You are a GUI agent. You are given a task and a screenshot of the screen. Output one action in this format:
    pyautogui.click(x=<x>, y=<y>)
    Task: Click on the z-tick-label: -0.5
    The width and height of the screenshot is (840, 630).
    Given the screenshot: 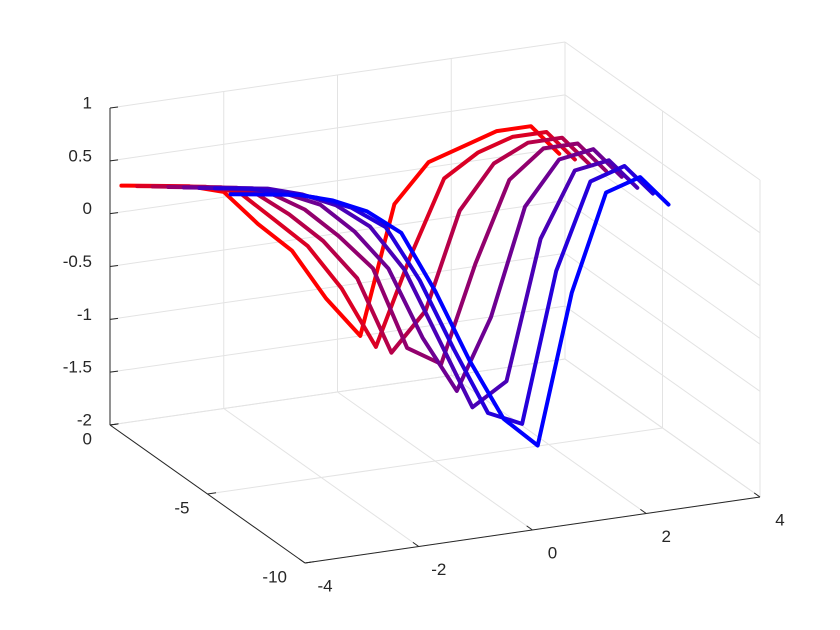 What is the action you would take?
    pyautogui.click(x=77, y=261)
    